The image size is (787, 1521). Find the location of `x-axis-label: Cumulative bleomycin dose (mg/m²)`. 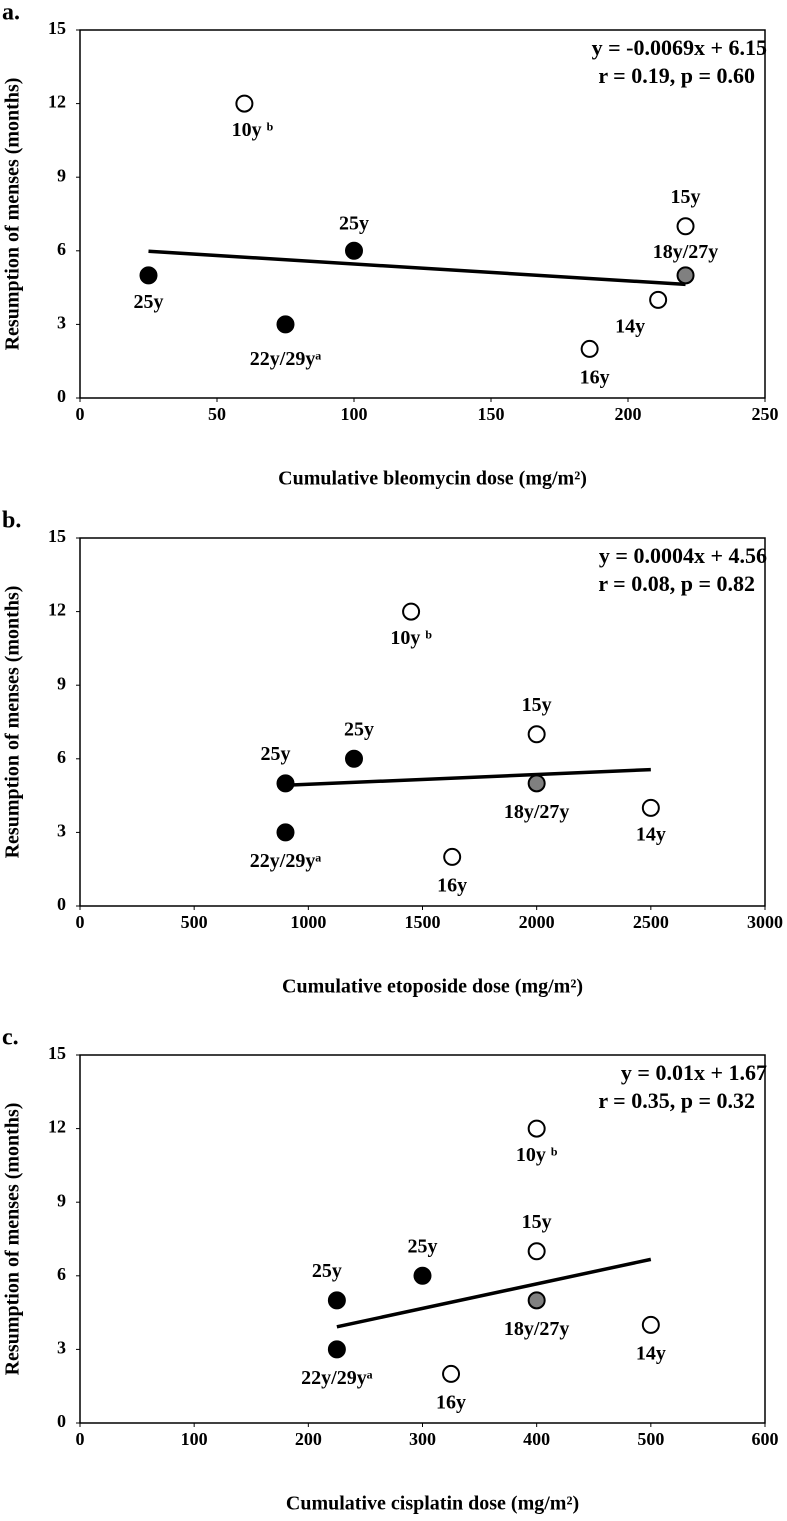

x-axis-label: Cumulative bleomycin dose (mg/m²) is located at coordinates (432, 479).